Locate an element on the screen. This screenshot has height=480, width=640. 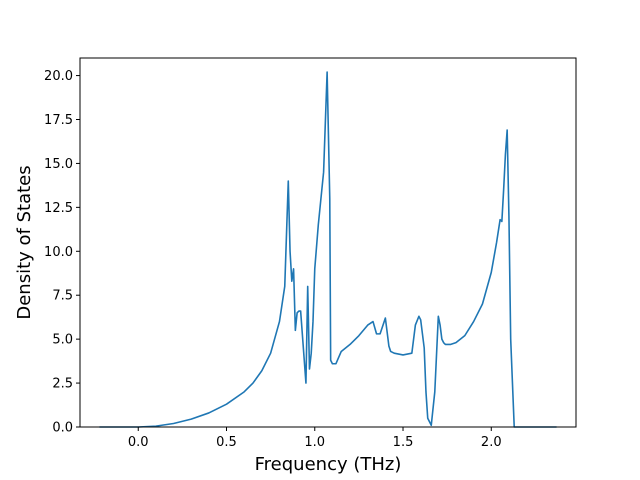
x-tick-label: 2.0 is located at coordinates (491, 442).